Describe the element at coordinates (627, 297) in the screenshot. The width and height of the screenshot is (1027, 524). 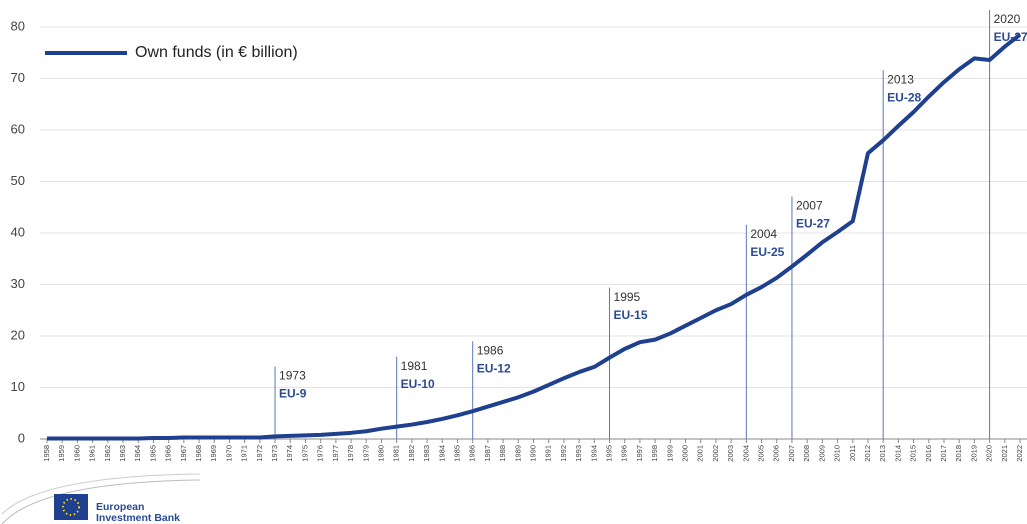
I see `annotation-year: 1995` at that location.